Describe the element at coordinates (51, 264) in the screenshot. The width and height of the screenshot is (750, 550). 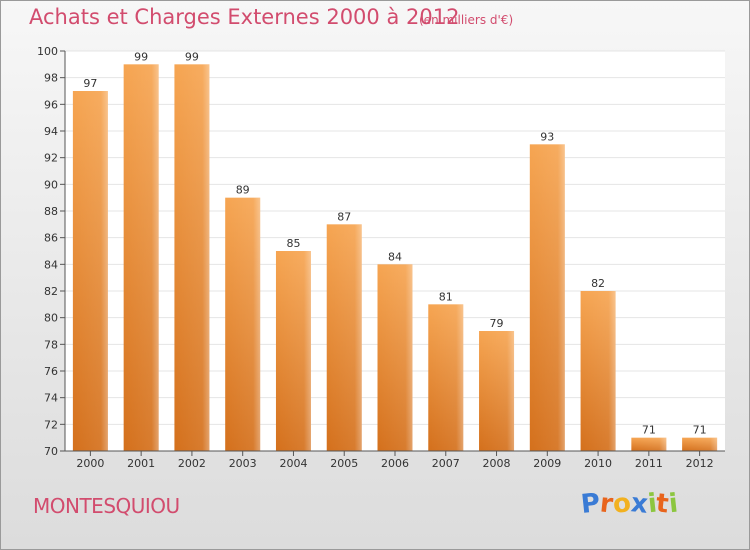
I see `y-tick-label: 84` at that location.